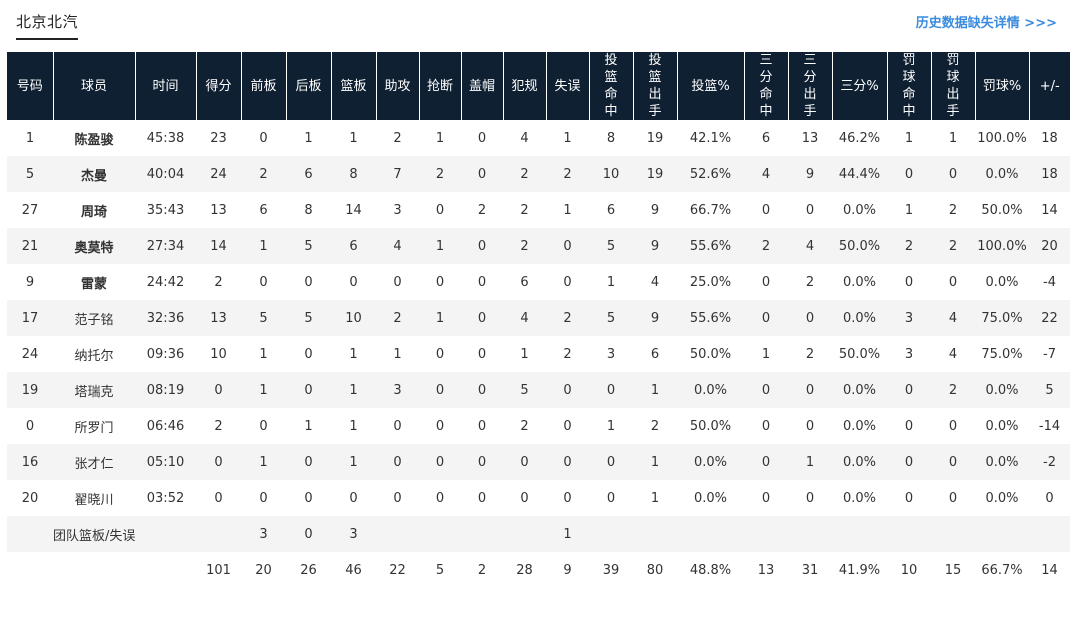 The width and height of the screenshot is (1073, 617). Describe the element at coordinates (165, 138) in the screenshot. I see `stat-time: 45:38` at that location.